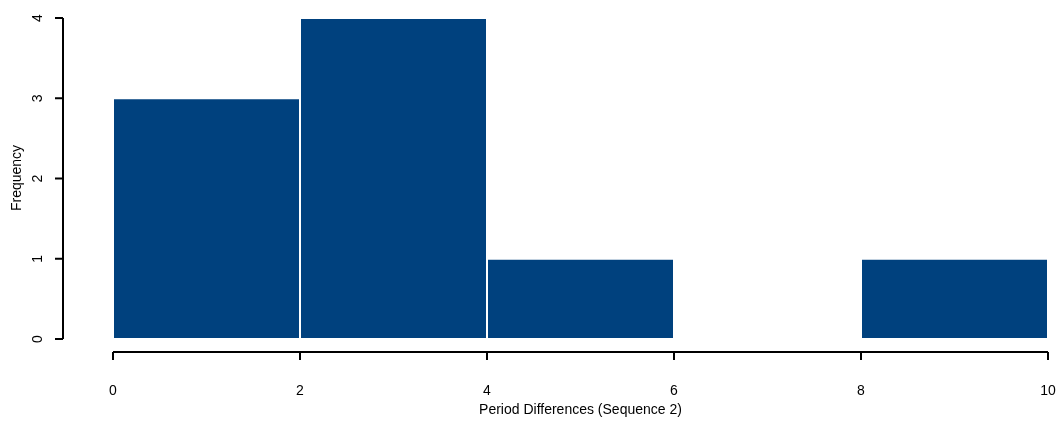  What do you see at coordinates (487, 390) in the screenshot?
I see `x-tick-label: 4` at bounding box center [487, 390].